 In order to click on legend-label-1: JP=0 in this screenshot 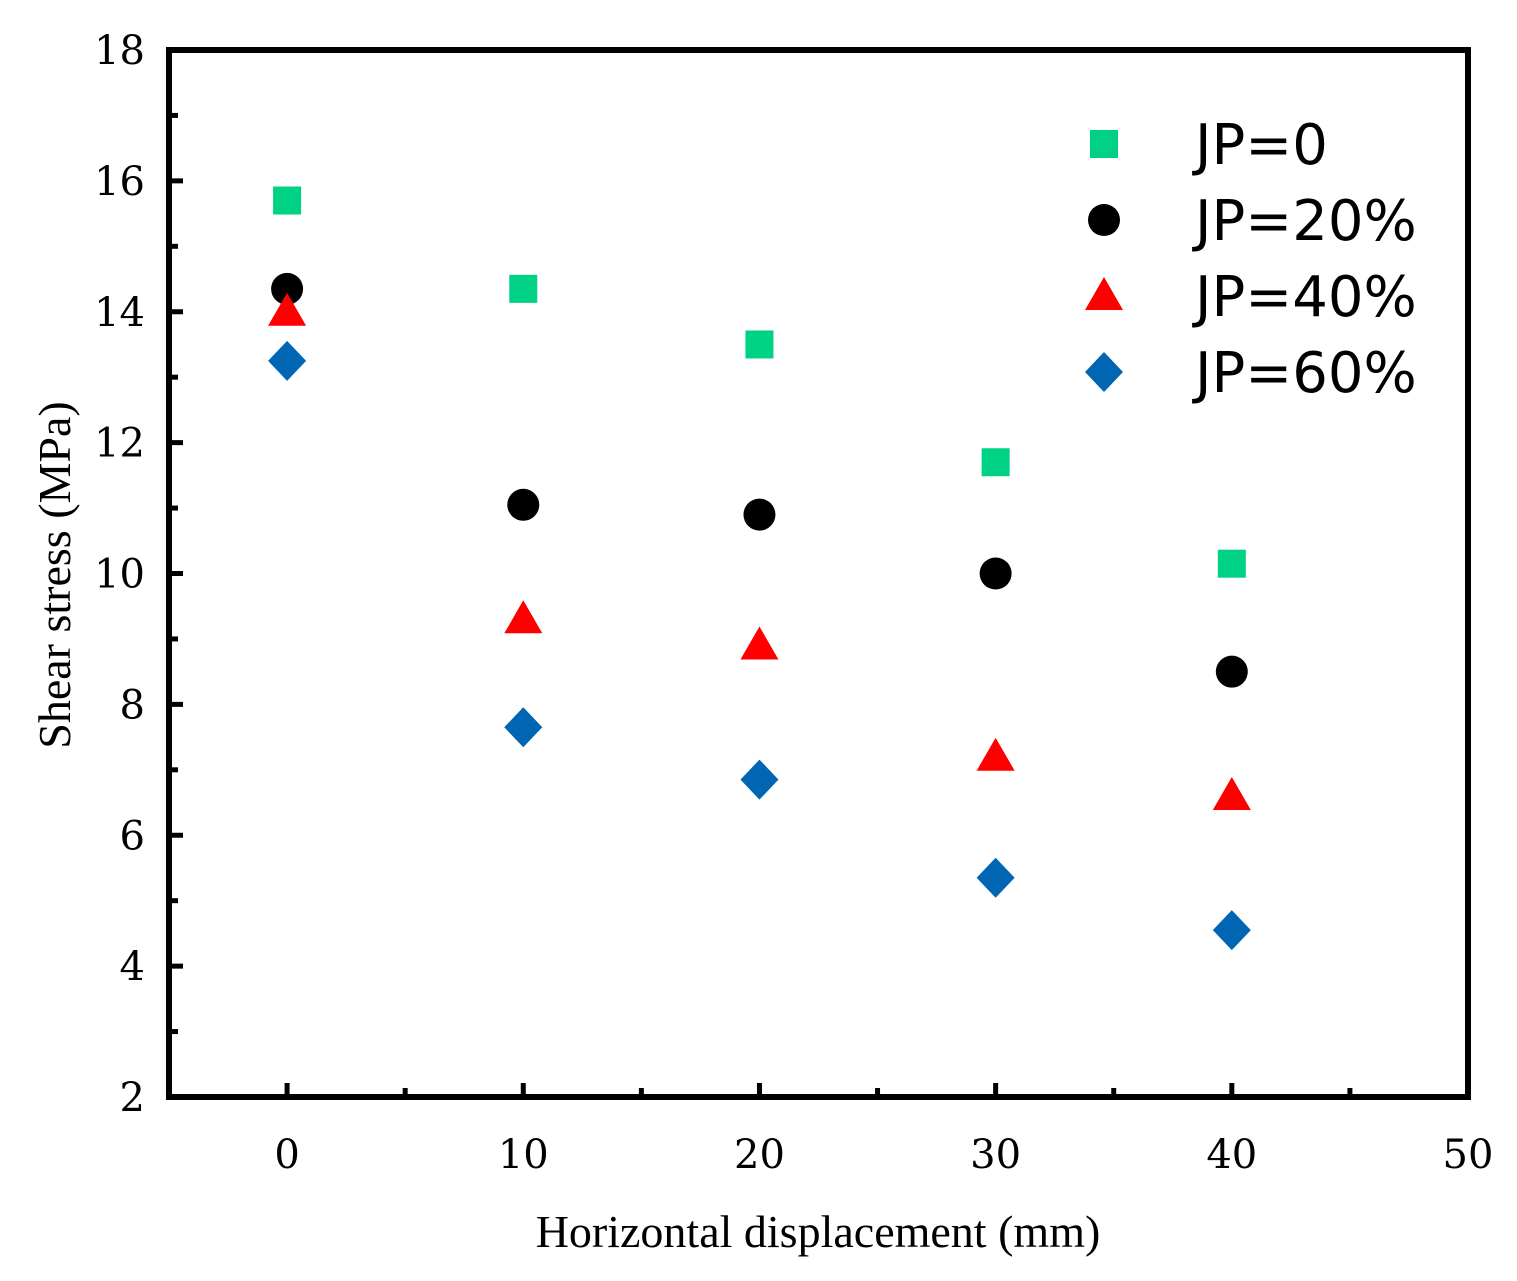, I will do `click(1260, 145)`.